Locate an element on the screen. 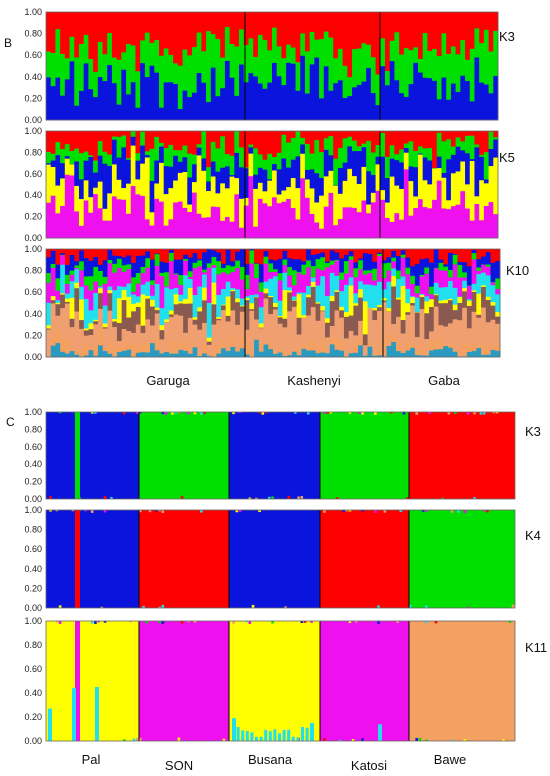 Image resolution: width=550 pixels, height=776 pixels. k-value-label: K3 is located at coordinates (533, 431).